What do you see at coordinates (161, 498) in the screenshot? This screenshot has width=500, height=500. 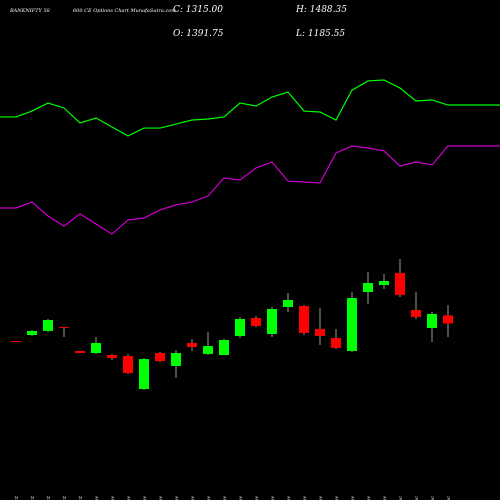 I see `x-tick-label: 10 Nov` at bounding box center [161, 498].